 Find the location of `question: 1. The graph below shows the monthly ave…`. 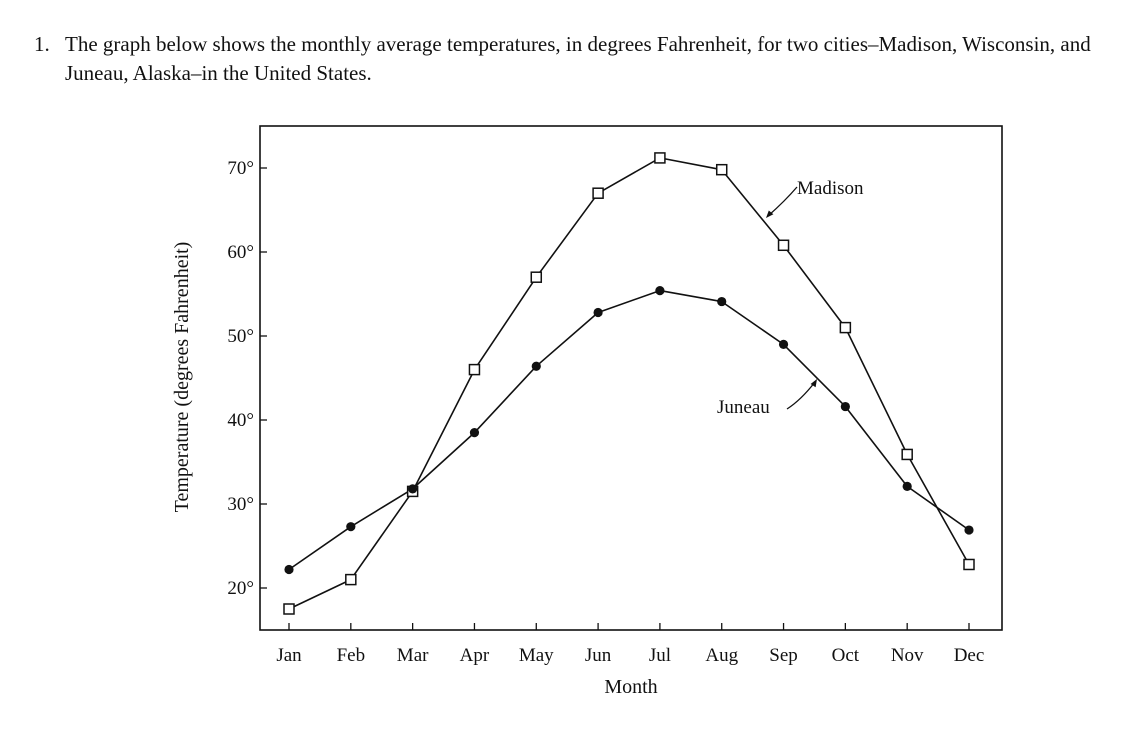

question: 1. The graph below shows the monthly ave… is located at coordinates (574, 59).